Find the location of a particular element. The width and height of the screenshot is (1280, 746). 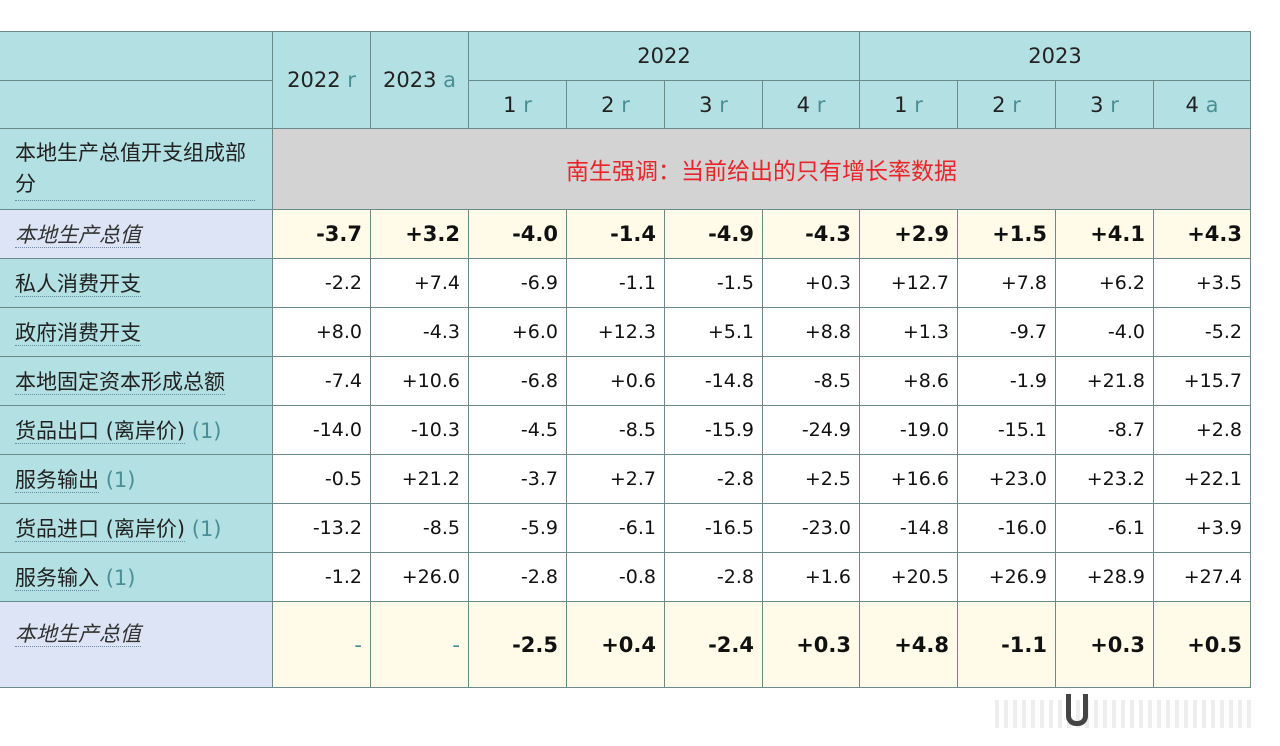

table-cell: +27.4 is located at coordinates (1202, 577).